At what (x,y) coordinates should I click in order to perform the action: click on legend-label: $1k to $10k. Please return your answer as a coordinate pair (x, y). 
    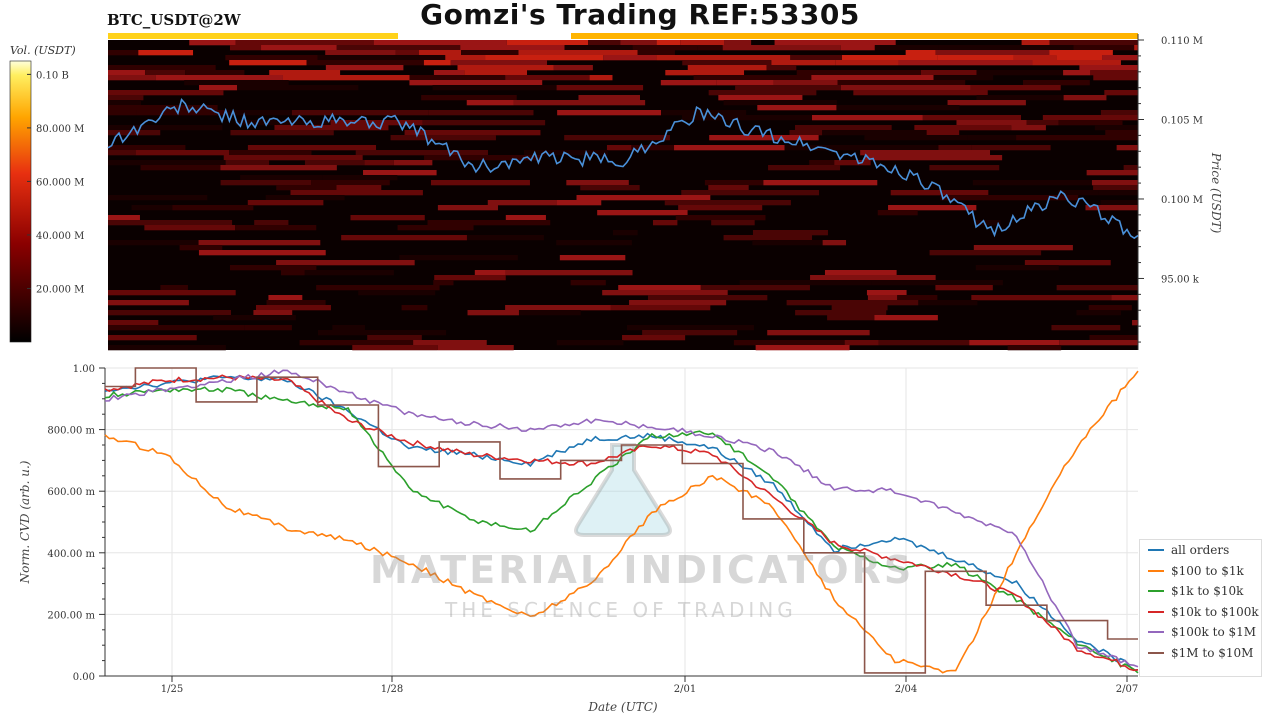
    Looking at the image, I should click on (1207, 591).